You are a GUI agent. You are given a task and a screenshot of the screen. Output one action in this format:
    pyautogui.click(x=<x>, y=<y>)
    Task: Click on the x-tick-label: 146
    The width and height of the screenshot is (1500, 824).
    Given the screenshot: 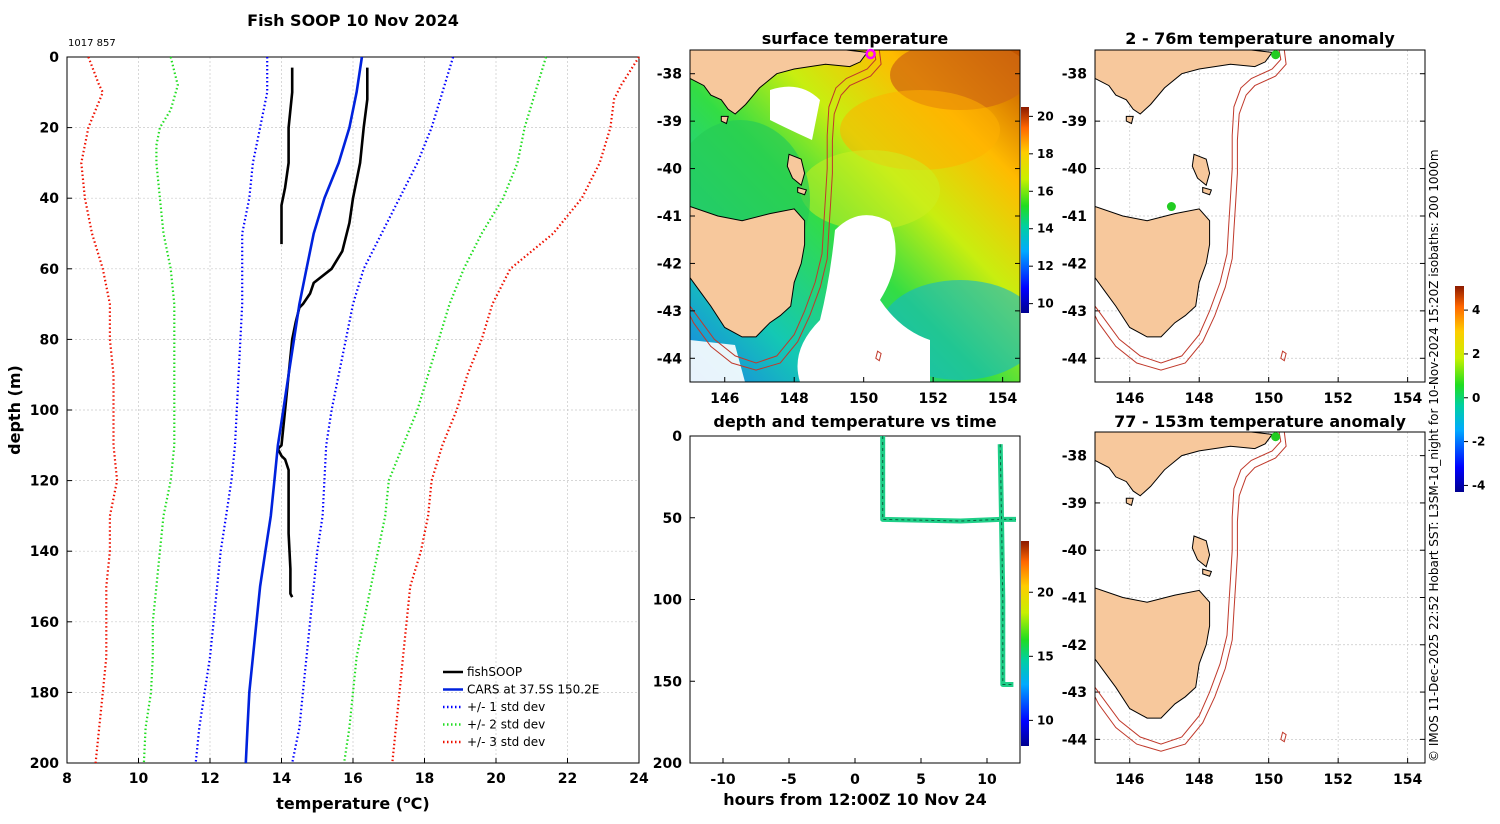 What is the action you would take?
    pyautogui.click(x=724, y=399)
    